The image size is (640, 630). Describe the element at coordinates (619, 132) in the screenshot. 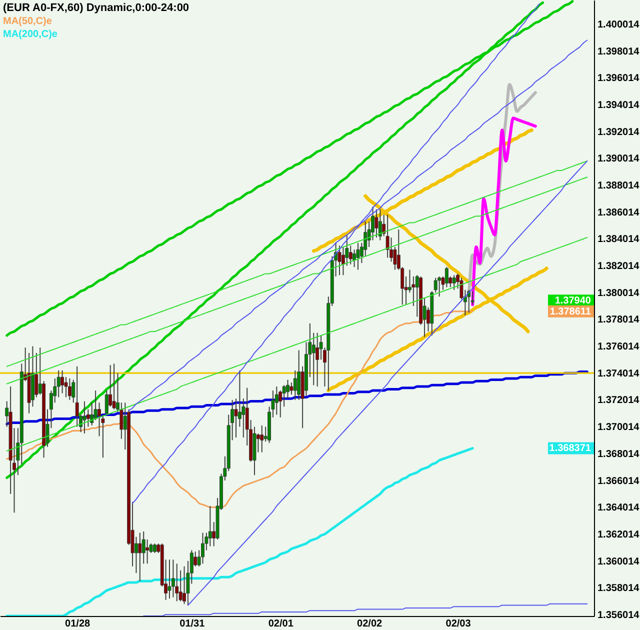

I see `y-tick-label: 1.392014` at that location.